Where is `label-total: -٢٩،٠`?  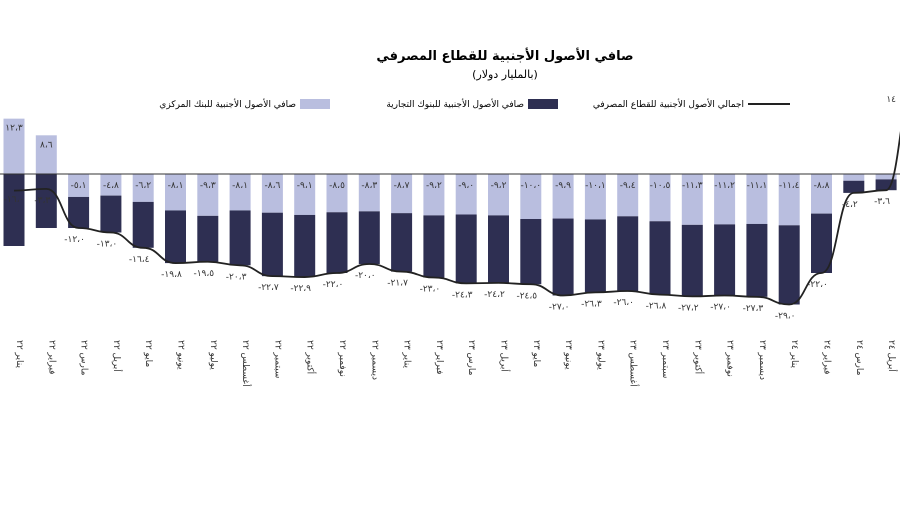
label-total: -٢٩،٠ is located at coordinates (785, 317).